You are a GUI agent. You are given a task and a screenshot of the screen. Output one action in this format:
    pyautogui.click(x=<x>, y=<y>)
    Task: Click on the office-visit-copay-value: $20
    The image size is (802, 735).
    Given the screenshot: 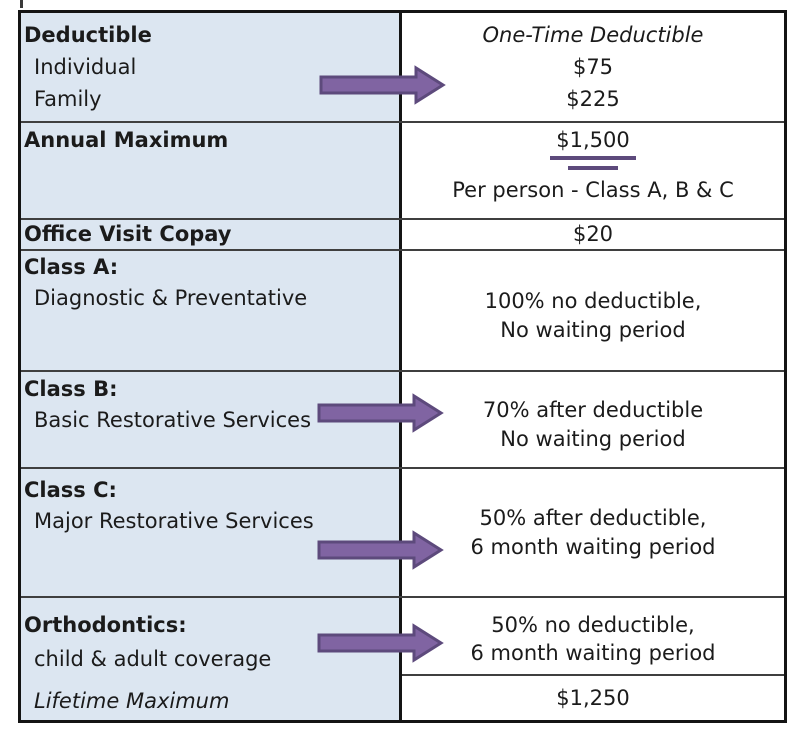 What is the action you would take?
    pyautogui.click(x=593, y=234)
    